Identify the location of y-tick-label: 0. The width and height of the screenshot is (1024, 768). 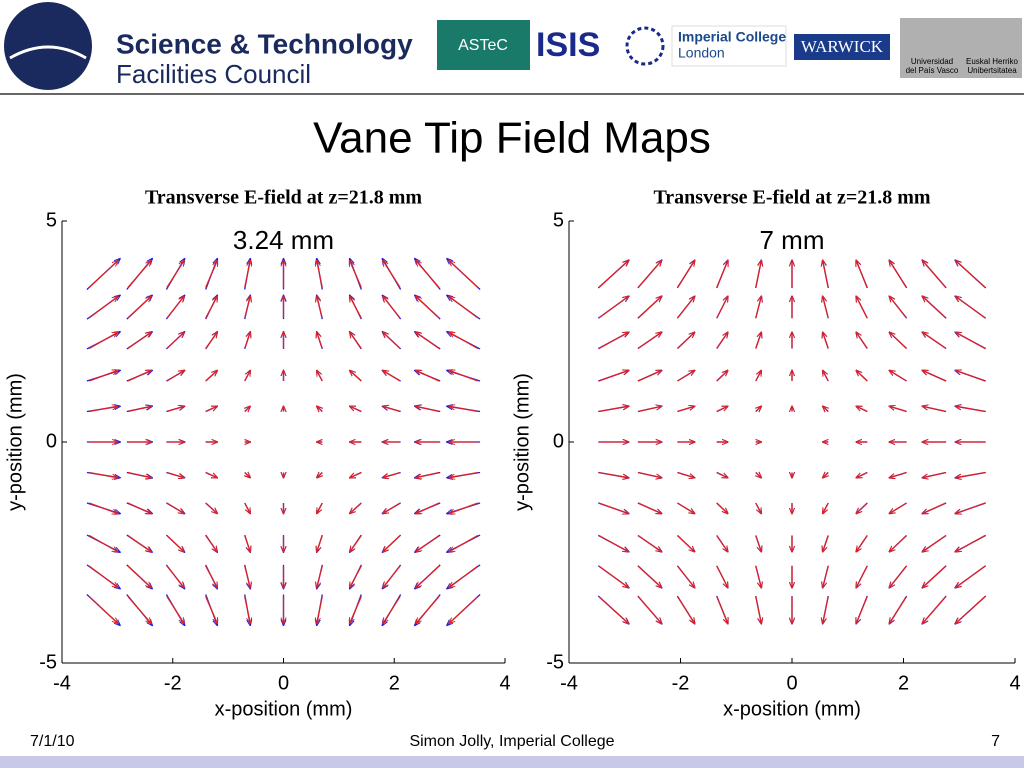
(51, 441).